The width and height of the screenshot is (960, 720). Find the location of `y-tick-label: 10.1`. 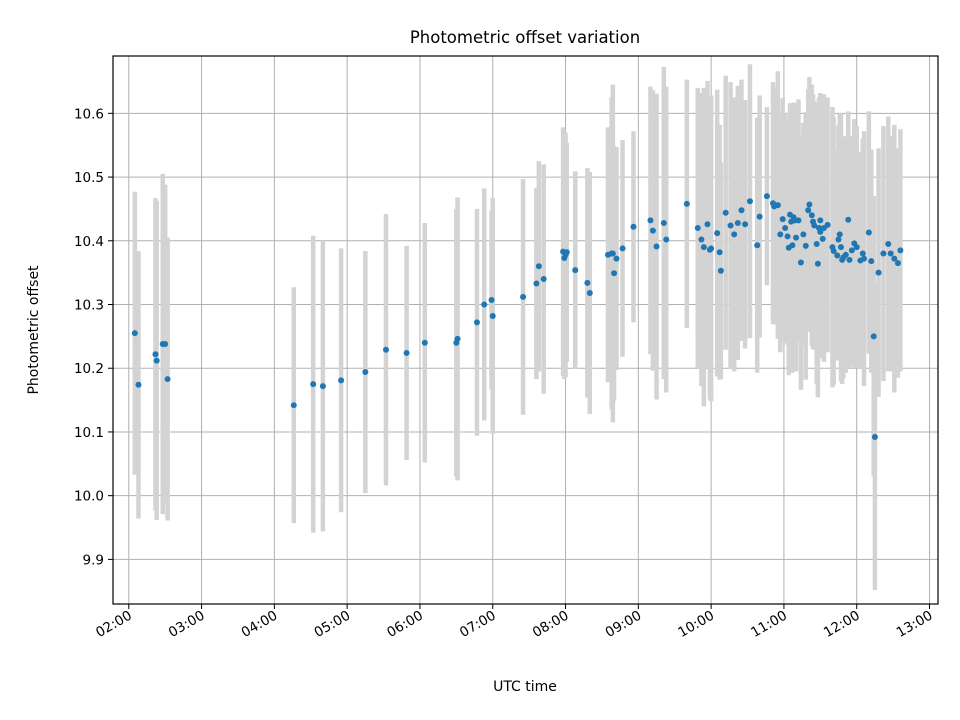

y-tick-label: 10.1 is located at coordinates (89, 433).